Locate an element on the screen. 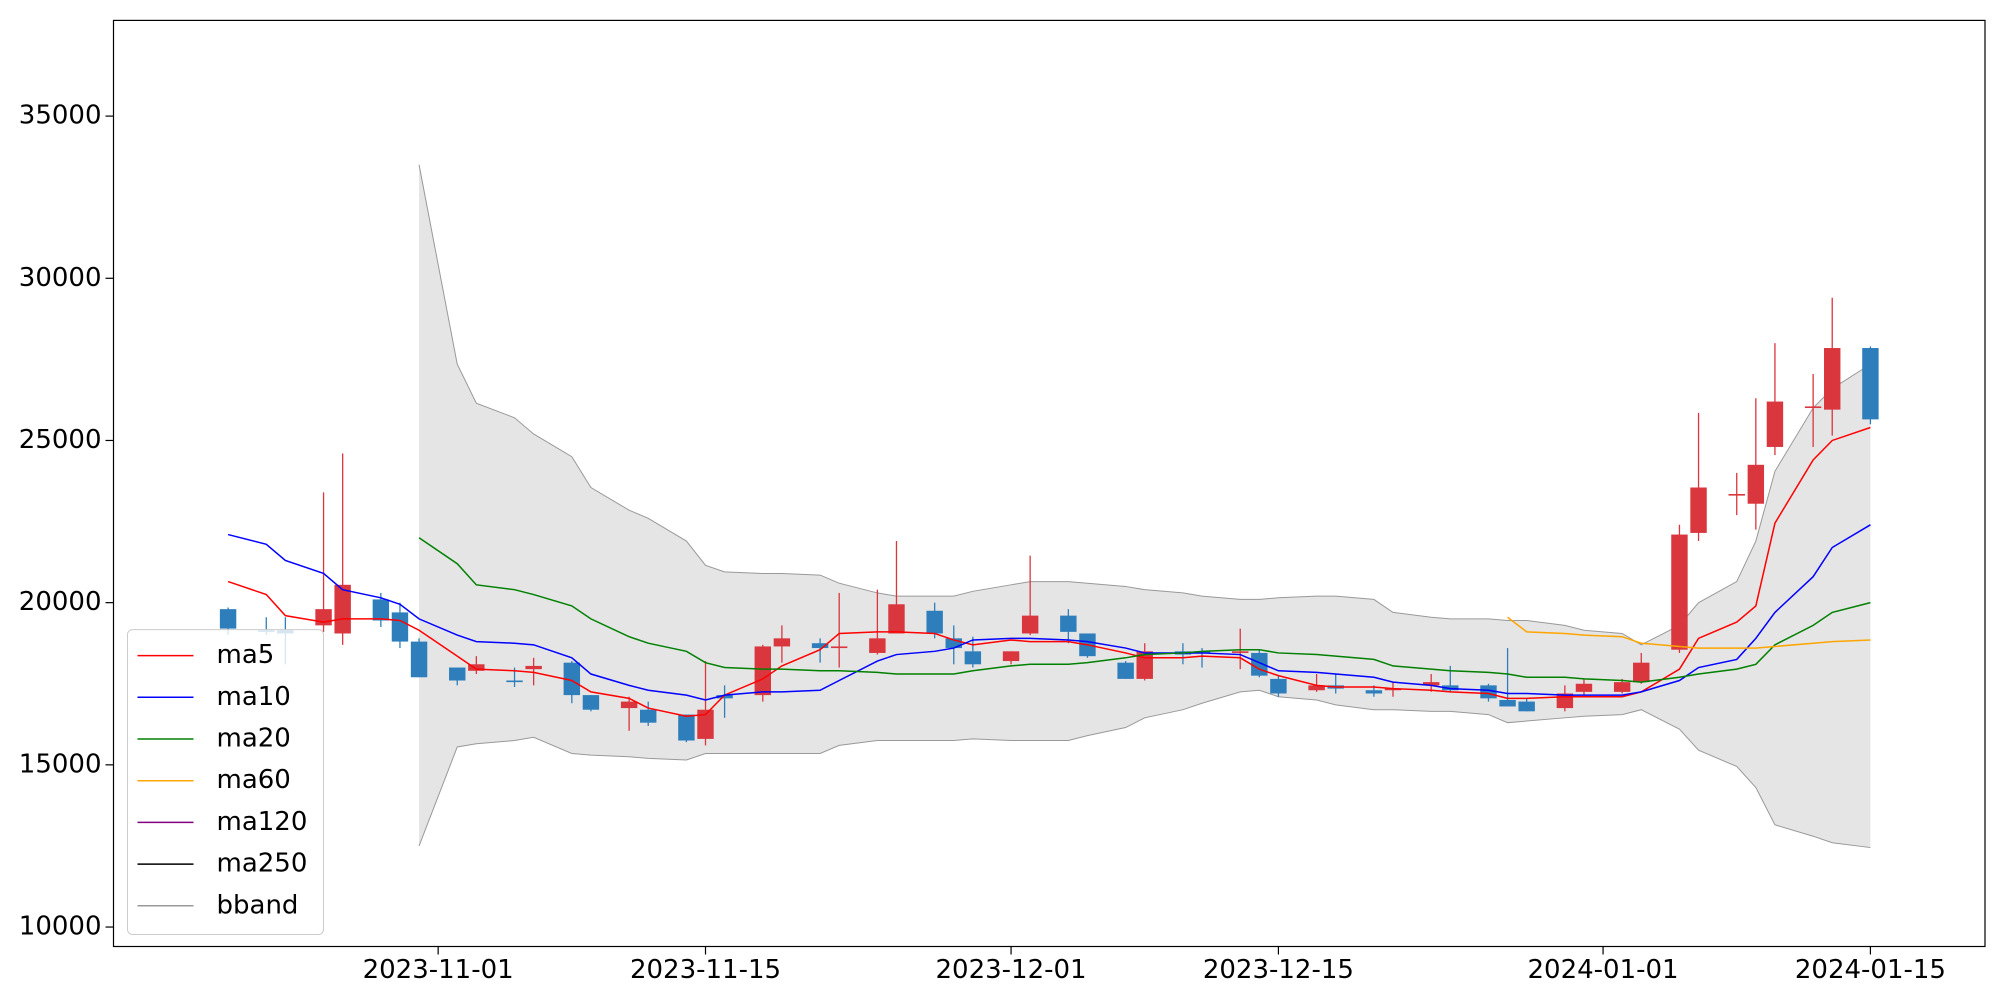 This screenshot has height=1000, width=2000. x-tick-label: 2023-12-01 is located at coordinates (1011, 970).